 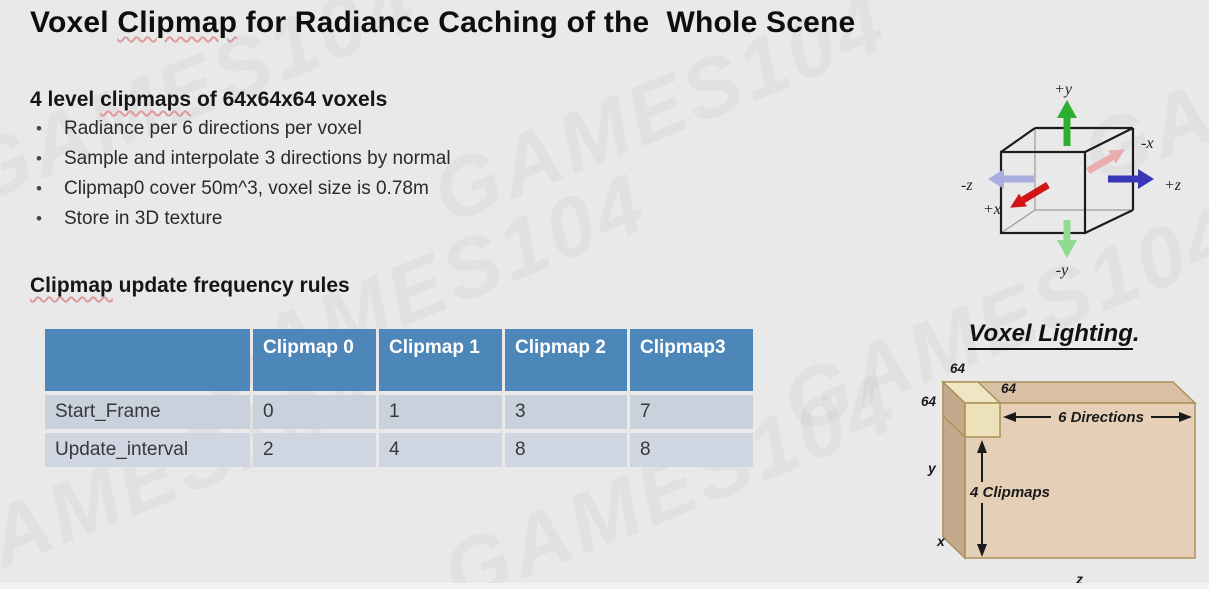 I want to click on bullet-item: Store in 3D texture, so click(x=242, y=219).